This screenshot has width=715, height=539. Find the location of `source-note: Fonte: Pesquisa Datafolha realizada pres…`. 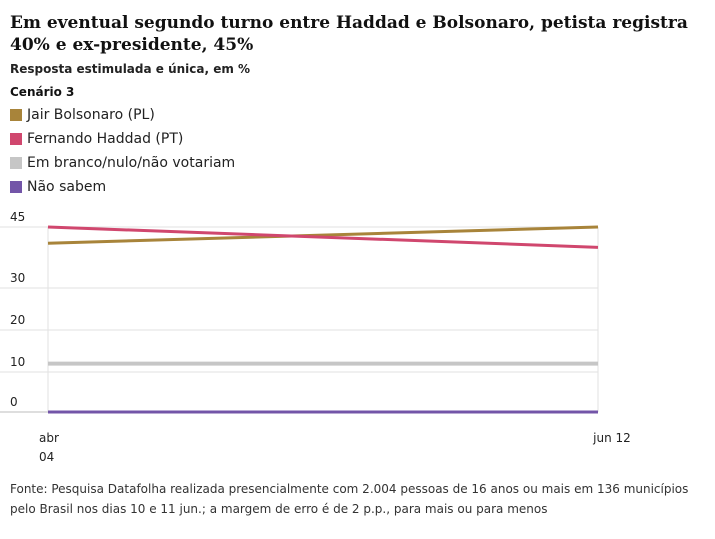

source-note: Fonte: Pesquisa Datafolha realizada pres… is located at coordinates (349, 499).